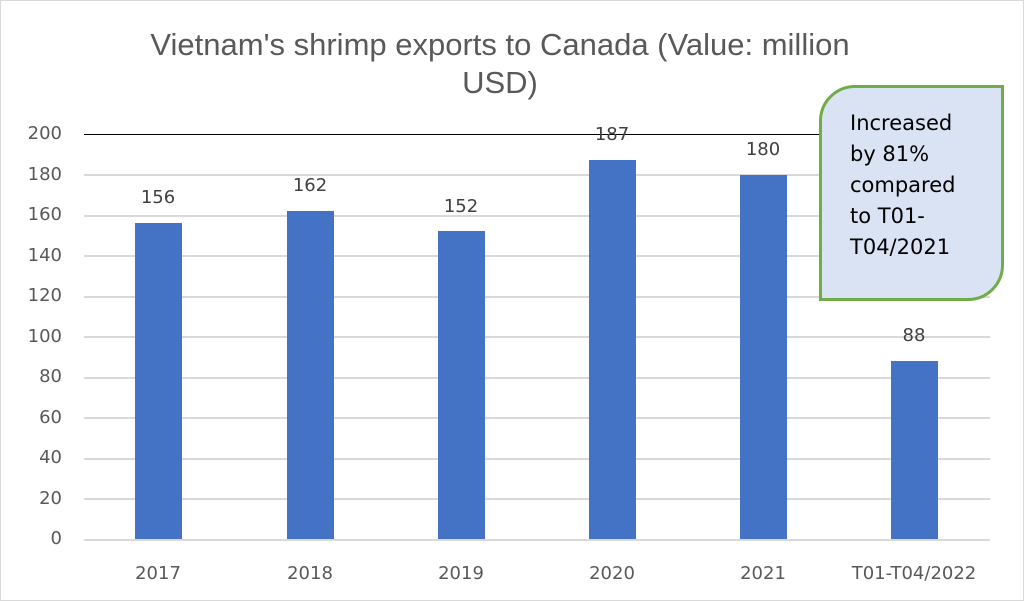 The height and width of the screenshot is (601, 1024). What do you see at coordinates (903, 185) in the screenshot?
I see `callout-line-3: compared` at bounding box center [903, 185].